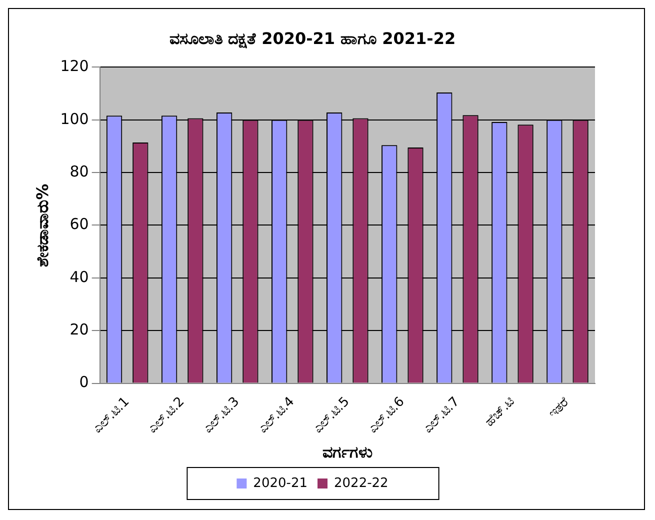 This screenshot has width=655, height=520. I want to click on y-tick-label: 80, so click(79, 171).